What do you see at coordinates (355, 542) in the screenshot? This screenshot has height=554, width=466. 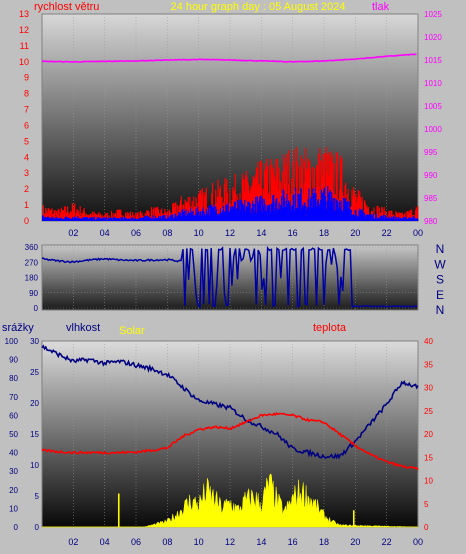 I see `x-tick-label: 20` at bounding box center [355, 542].